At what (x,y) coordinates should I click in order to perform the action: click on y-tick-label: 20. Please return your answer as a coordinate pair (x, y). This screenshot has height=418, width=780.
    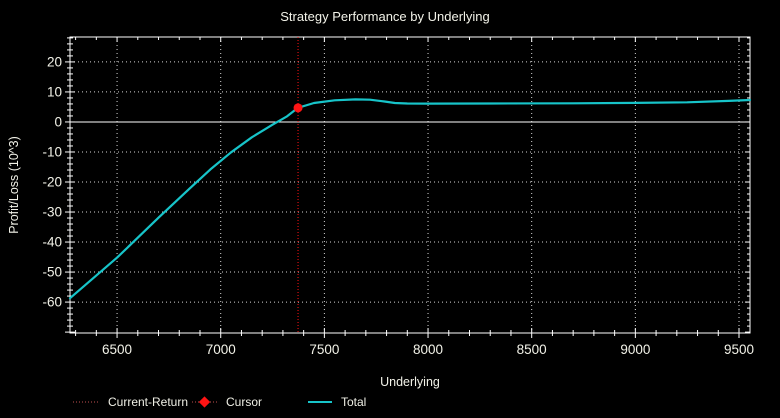
    Looking at the image, I should click on (54, 61).